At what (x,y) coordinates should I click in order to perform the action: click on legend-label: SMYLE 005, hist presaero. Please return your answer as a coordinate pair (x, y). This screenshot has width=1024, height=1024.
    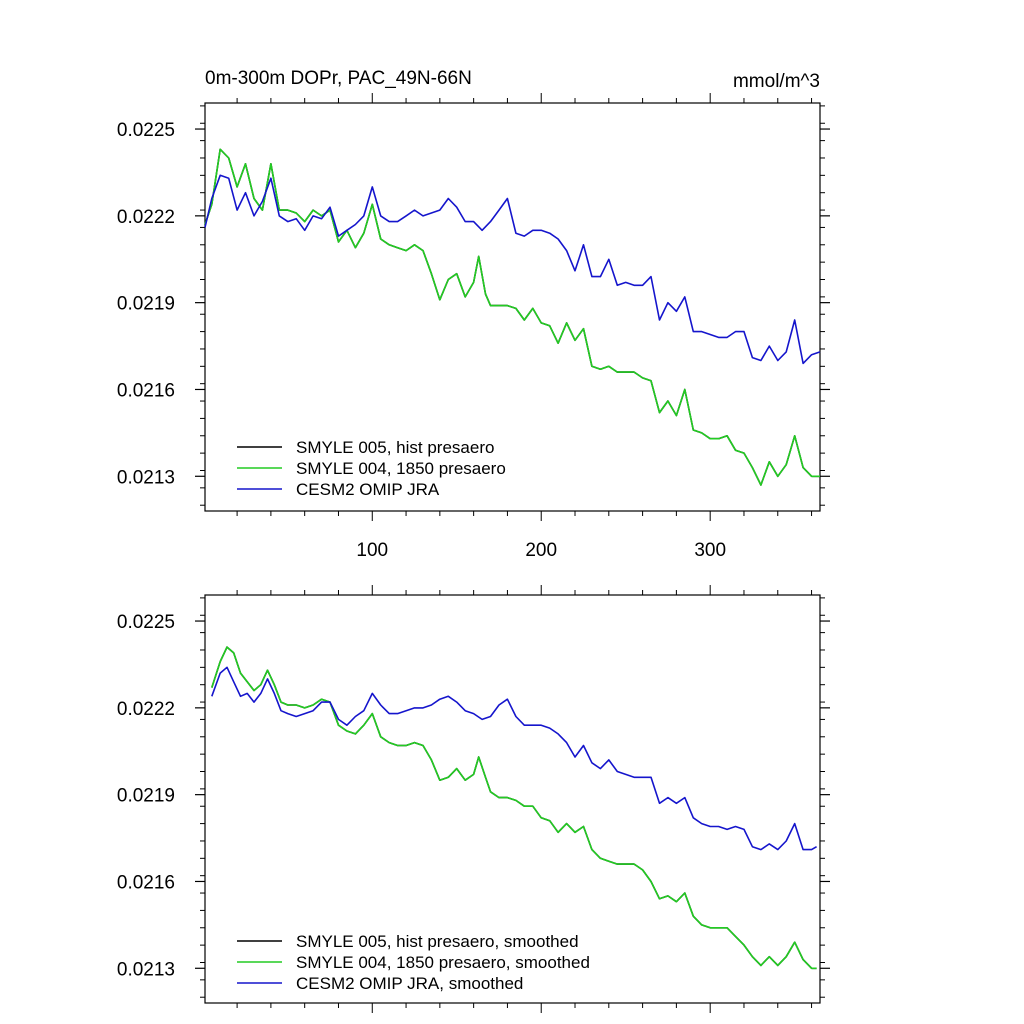
    Looking at the image, I should click on (395, 447).